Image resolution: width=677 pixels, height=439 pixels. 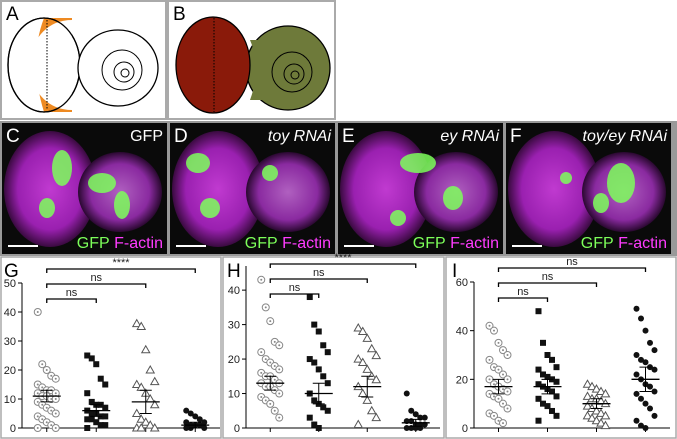 I want to click on stain-gfp: GFP, so click(x=597, y=243).